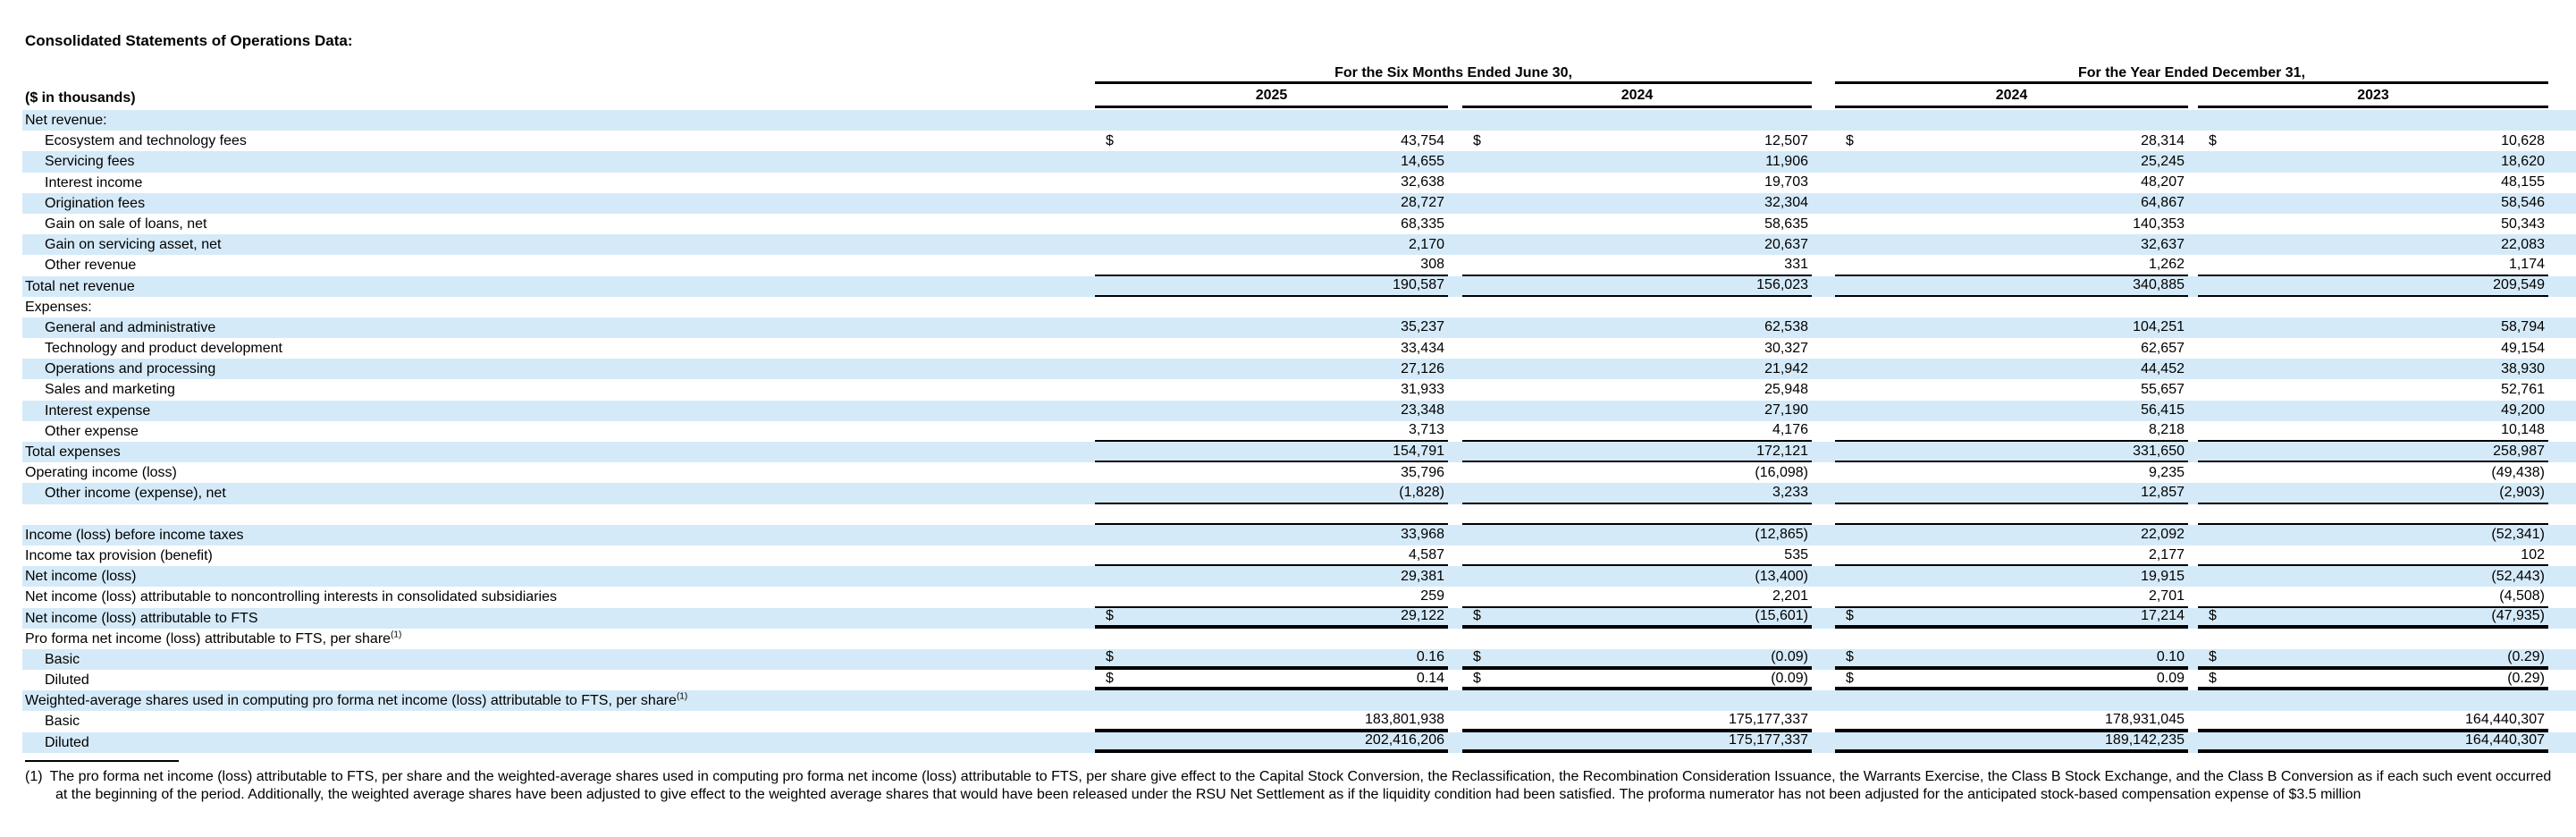 This screenshot has width=2576, height=837. What do you see at coordinates (1405, 720) in the screenshot?
I see `value-text: 183,801,938` at bounding box center [1405, 720].